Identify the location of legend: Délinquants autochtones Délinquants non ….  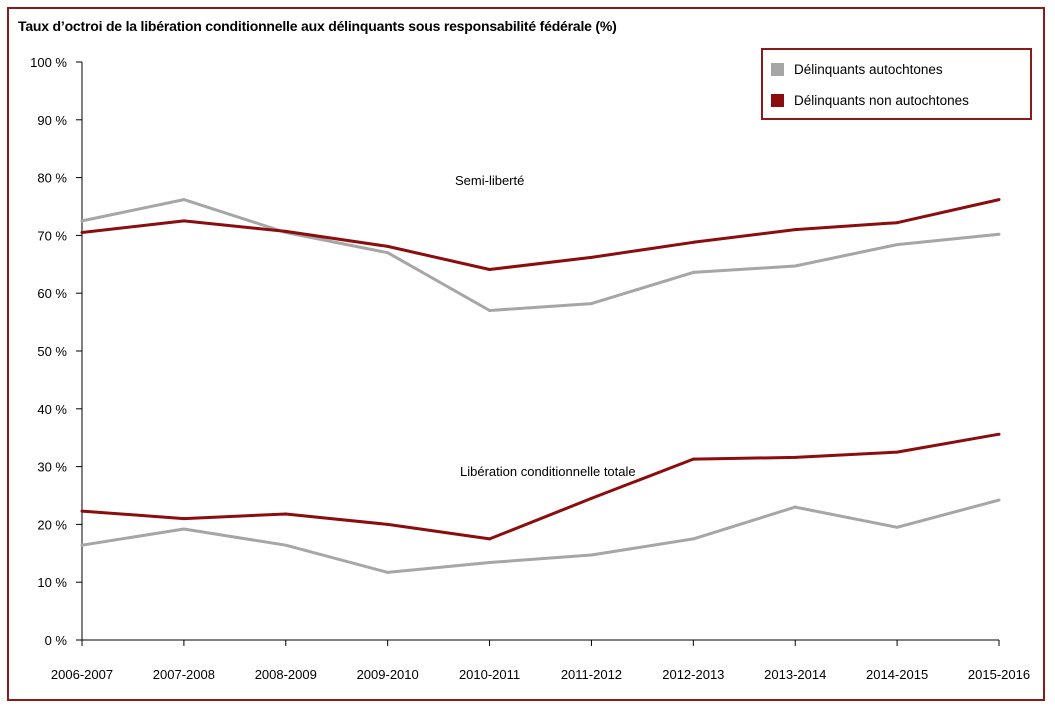
(896, 84).